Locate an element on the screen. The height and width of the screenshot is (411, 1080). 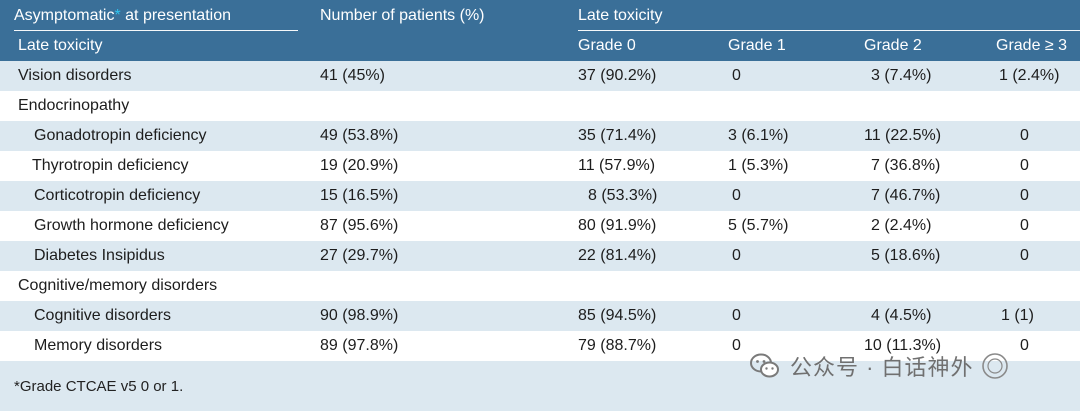
row-grade-0: 80 (91.9%) is located at coordinates (617, 225).